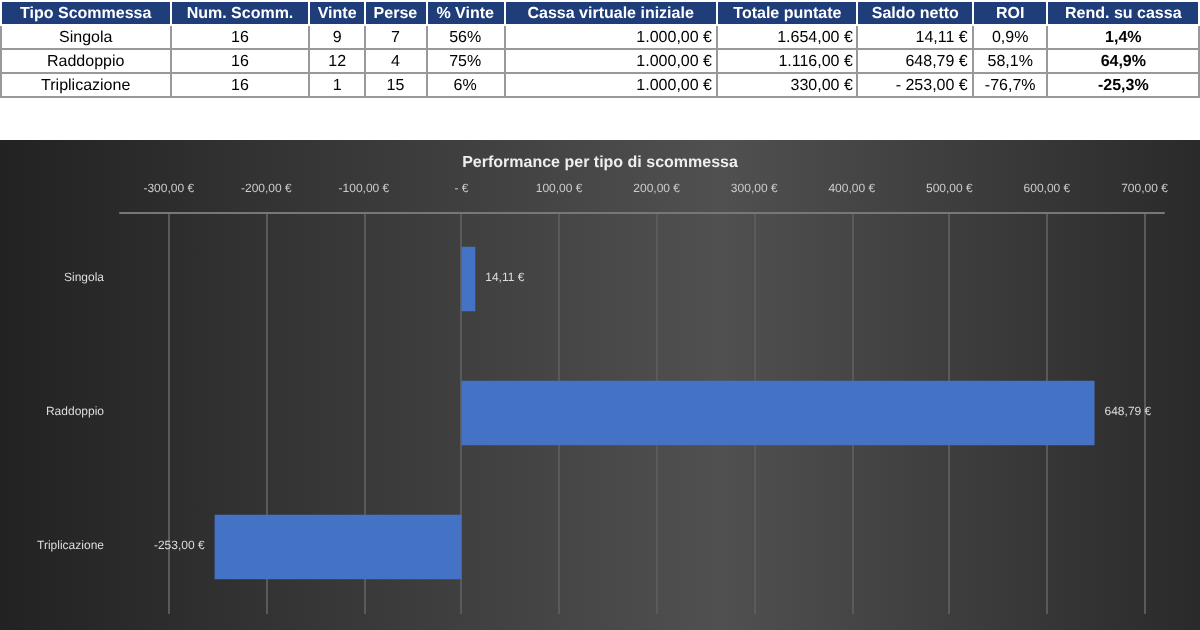 Image resolution: width=1200 pixels, height=630 pixels. What do you see at coordinates (610, 13) in the screenshot?
I see `category-label: Cassa virtuale iniziale` at bounding box center [610, 13].